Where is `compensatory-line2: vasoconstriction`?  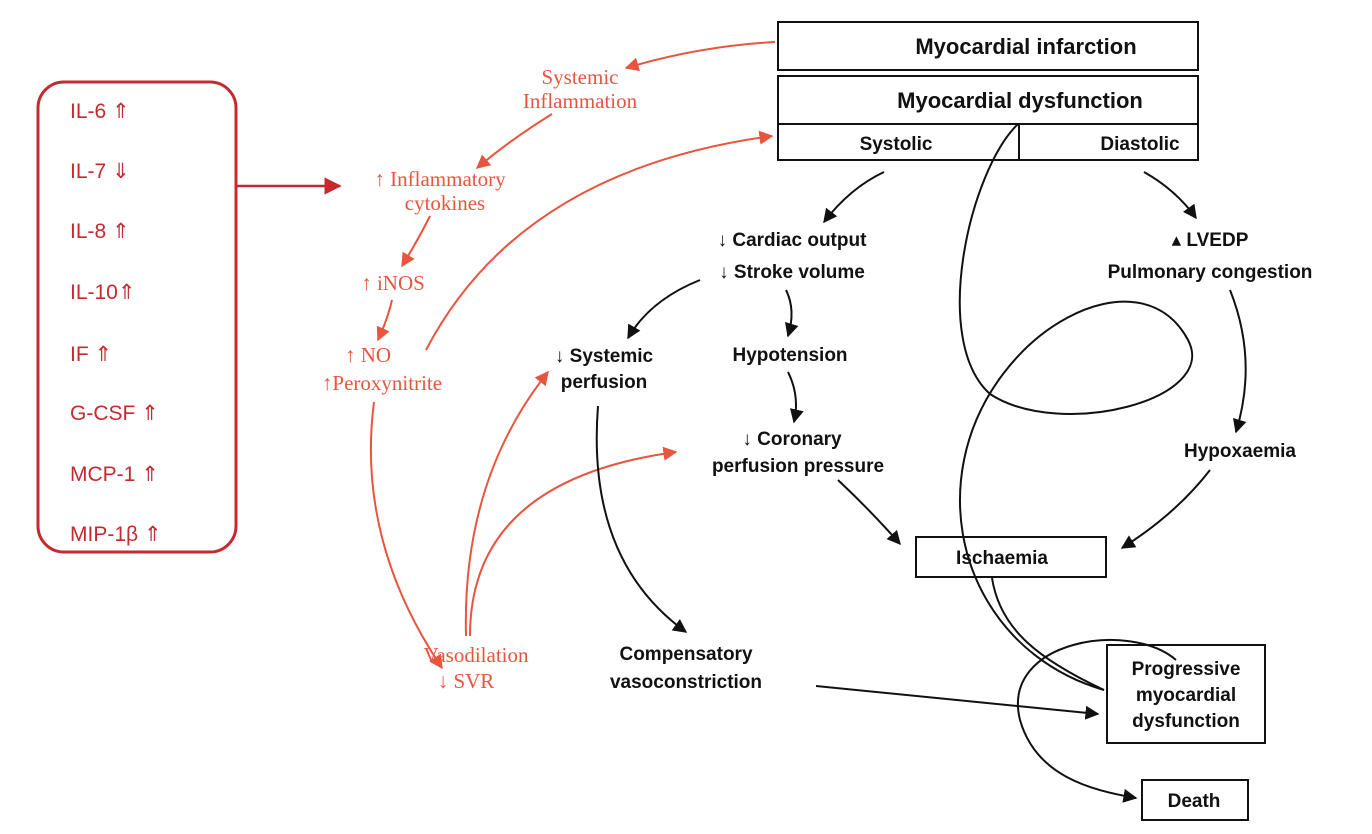 compensatory-line2: vasoconstriction is located at coordinates (686, 682).